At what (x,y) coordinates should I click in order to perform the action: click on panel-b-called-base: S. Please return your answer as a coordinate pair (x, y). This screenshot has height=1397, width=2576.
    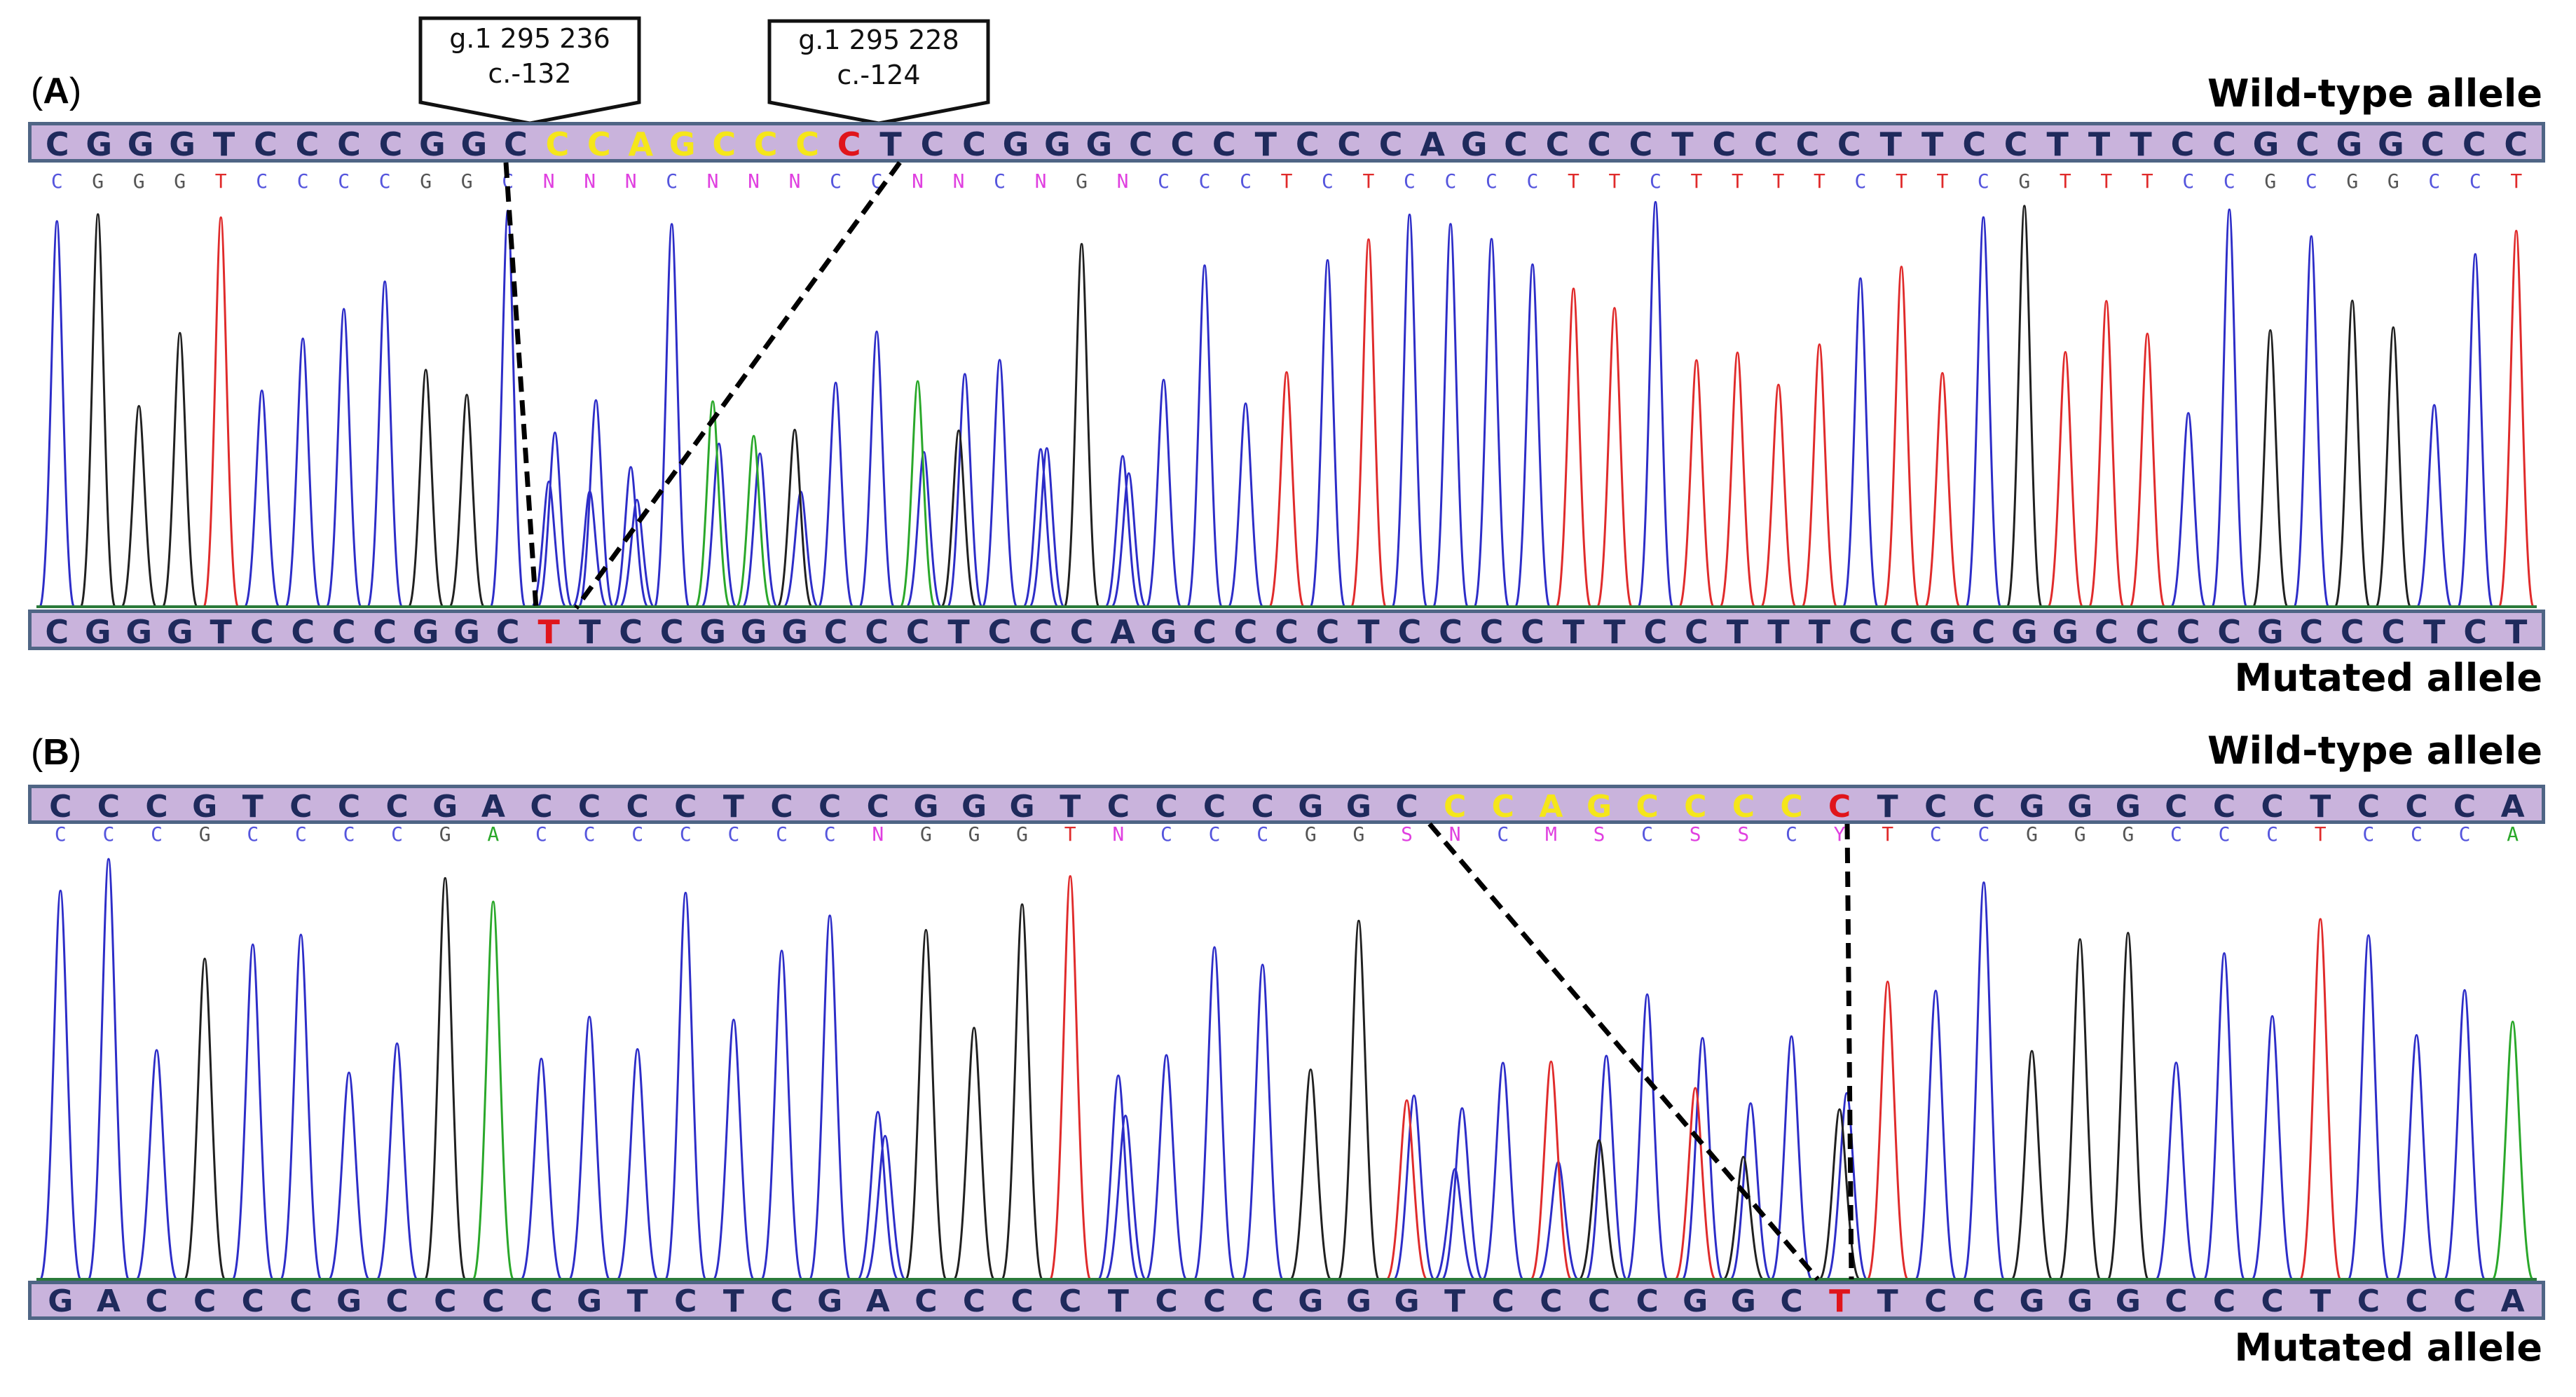
    Looking at the image, I should click on (1599, 834).